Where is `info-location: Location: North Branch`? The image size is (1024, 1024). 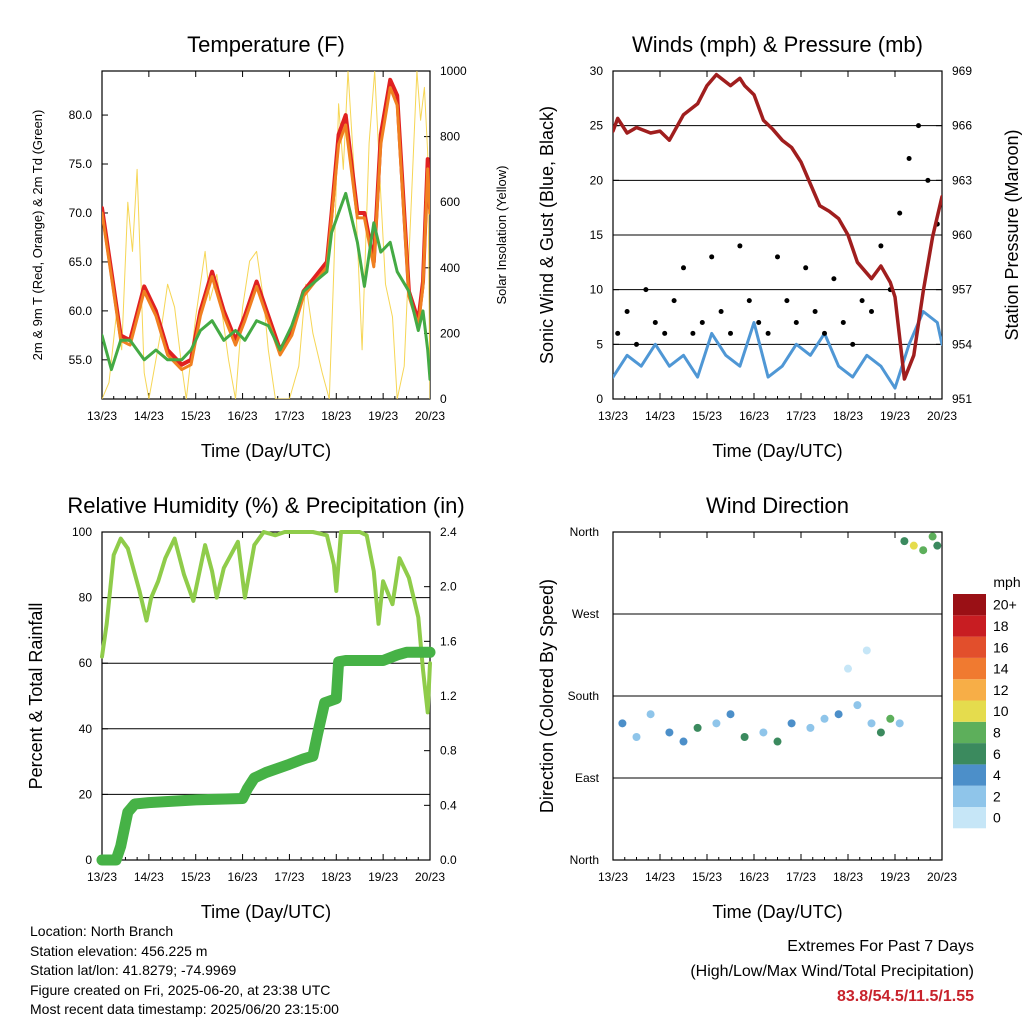
info-location: Location: North Branch is located at coordinates (102, 931).